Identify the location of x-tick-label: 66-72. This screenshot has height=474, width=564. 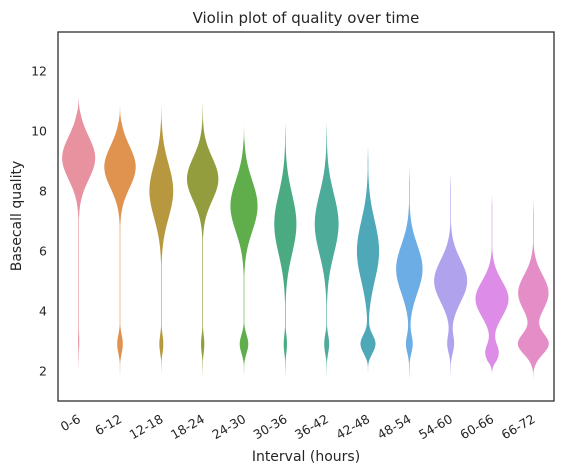
(518, 426).